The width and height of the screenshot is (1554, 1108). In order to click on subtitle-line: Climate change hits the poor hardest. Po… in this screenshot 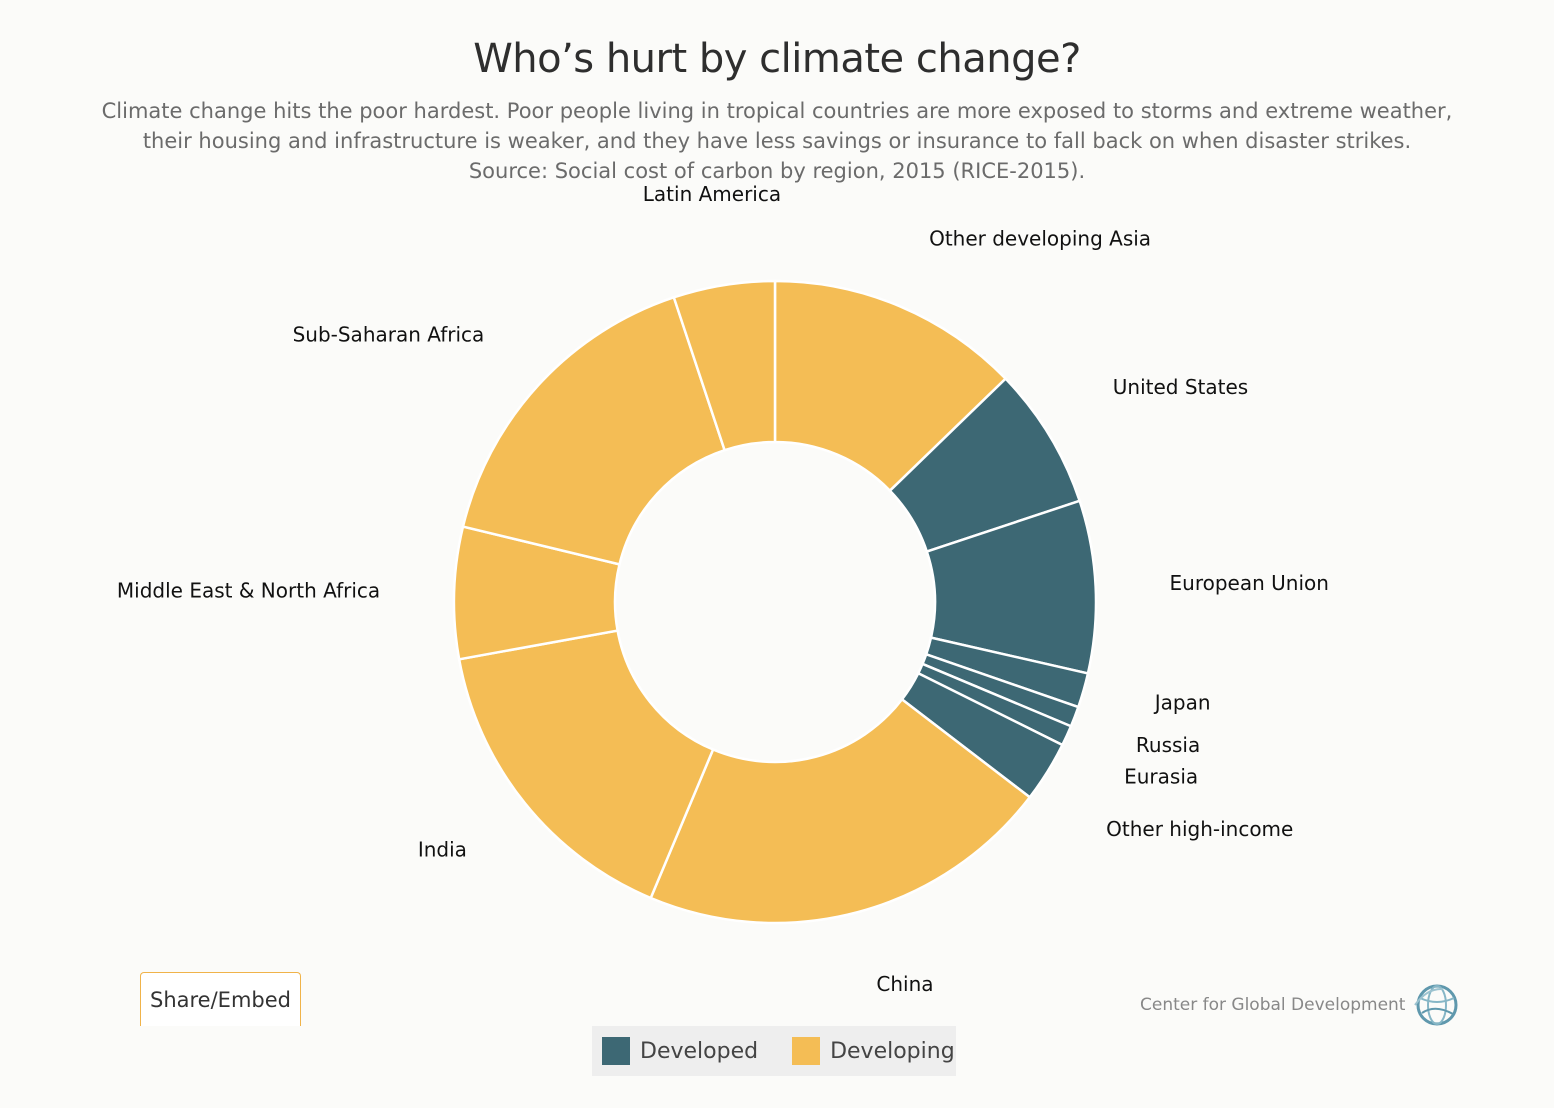, I will do `click(777, 111)`.